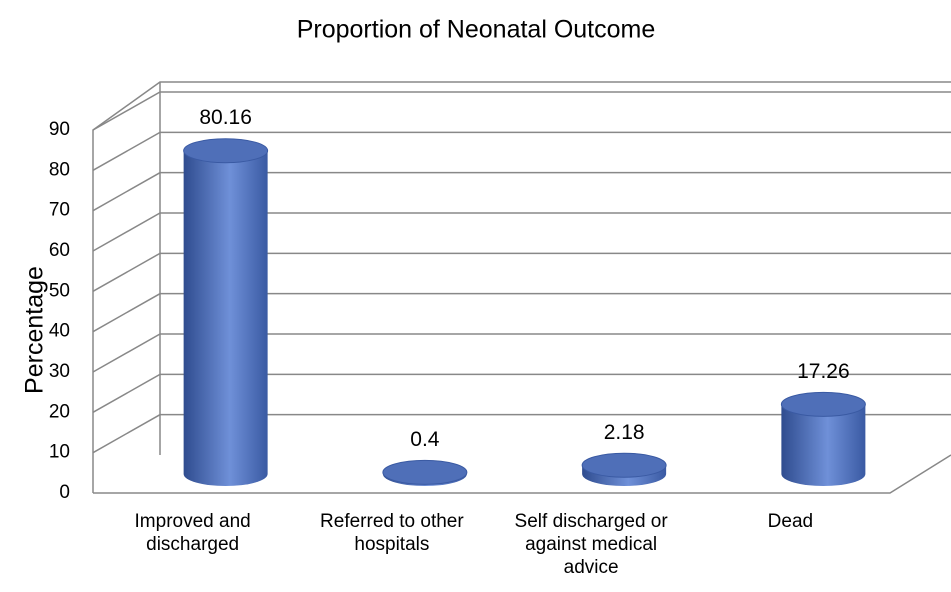 The image size is (951, 592). Describe the element at coordinates (392, 533) in the screenshot. I see `x-tick-label: Referred to other hospitals` at that location.